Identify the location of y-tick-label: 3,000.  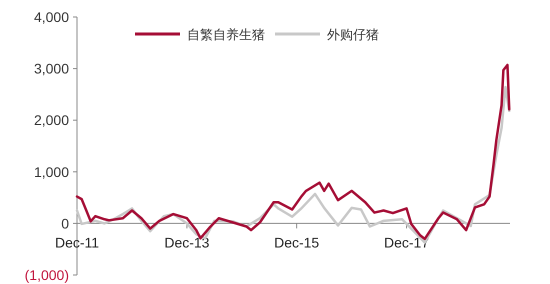
(52, 68).